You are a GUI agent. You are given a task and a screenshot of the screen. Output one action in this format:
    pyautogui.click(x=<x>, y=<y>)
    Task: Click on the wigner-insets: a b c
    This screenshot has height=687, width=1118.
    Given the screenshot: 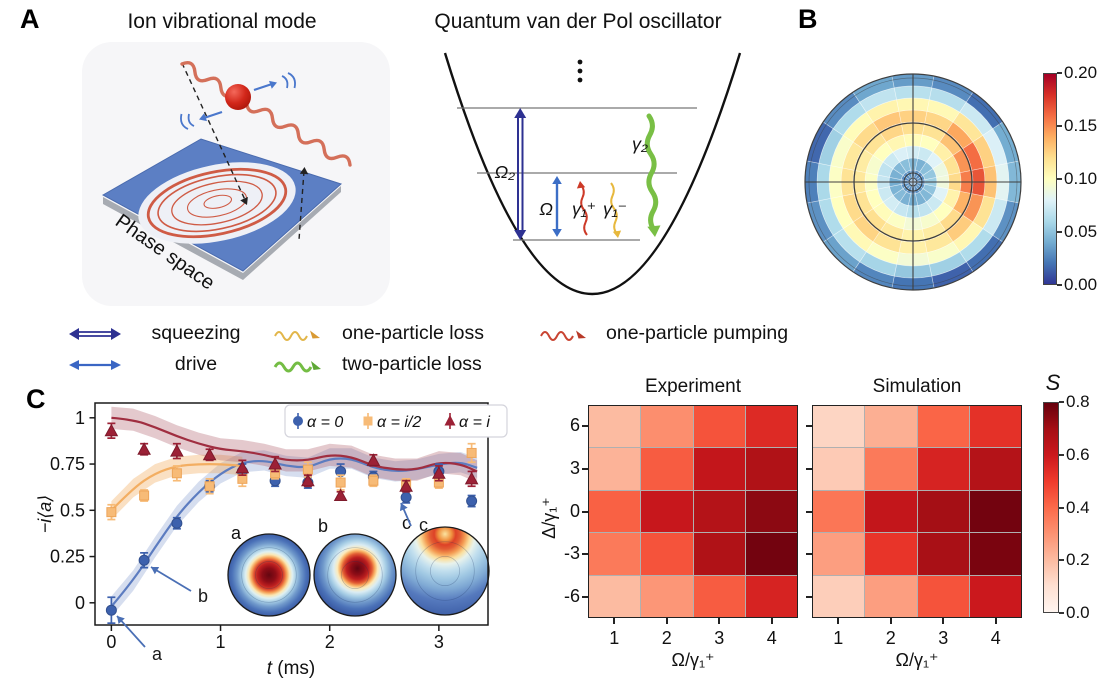 What is the action you would take?
    pyautogui.click(x=358, y=565)
    